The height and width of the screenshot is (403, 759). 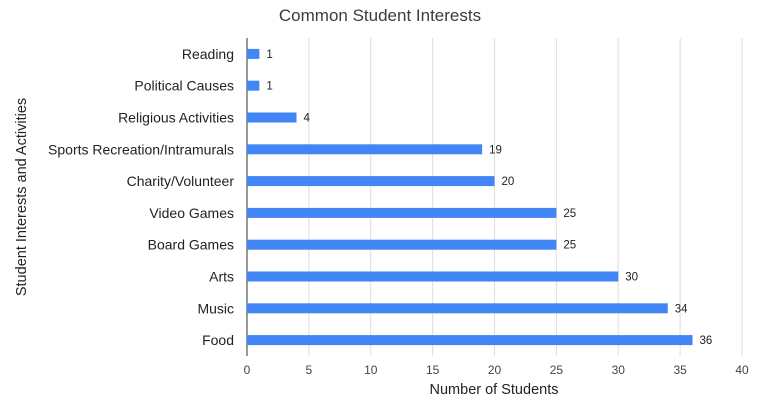 What do you see at coordinates (433, 370) in the screenshot?
I see `x-tick-label: 15` at bounding box center [433, 370].